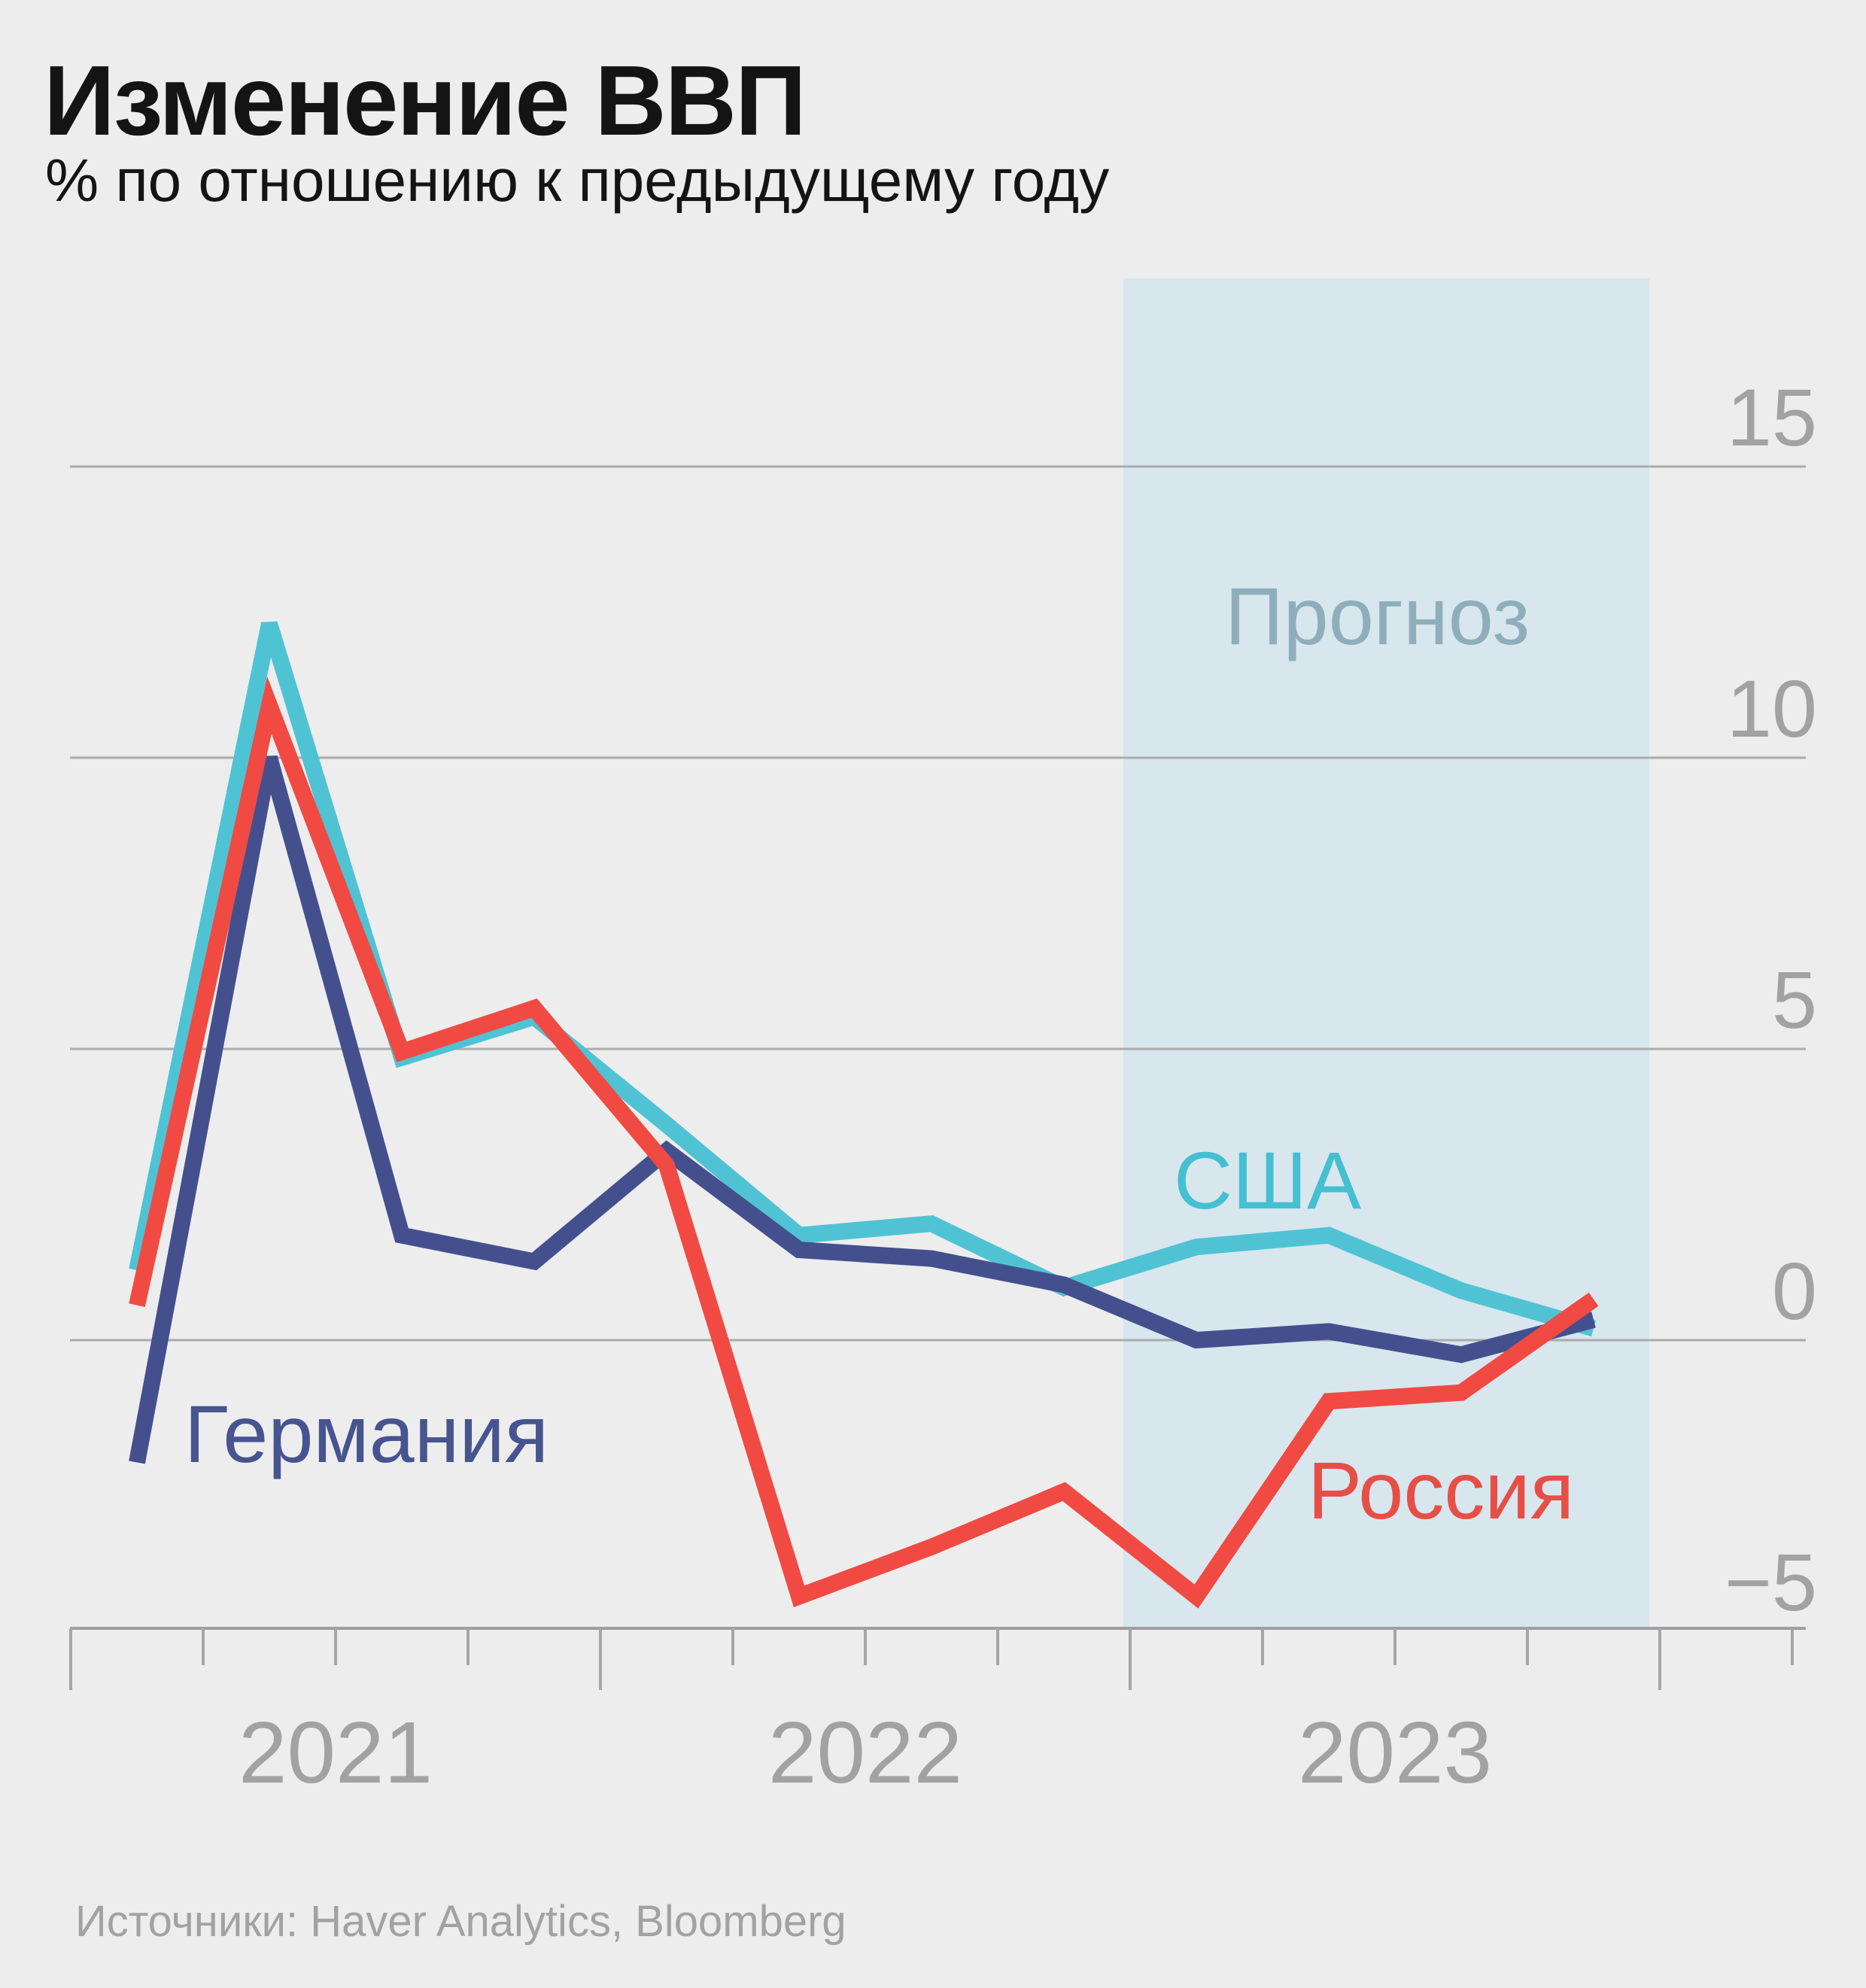 Image resolution: width=1866 pixels, height=1988 pixels. Describe the element at coordinates (1771, 417) in the screenshot. I see `y-tick-label-15: 15` at that location.